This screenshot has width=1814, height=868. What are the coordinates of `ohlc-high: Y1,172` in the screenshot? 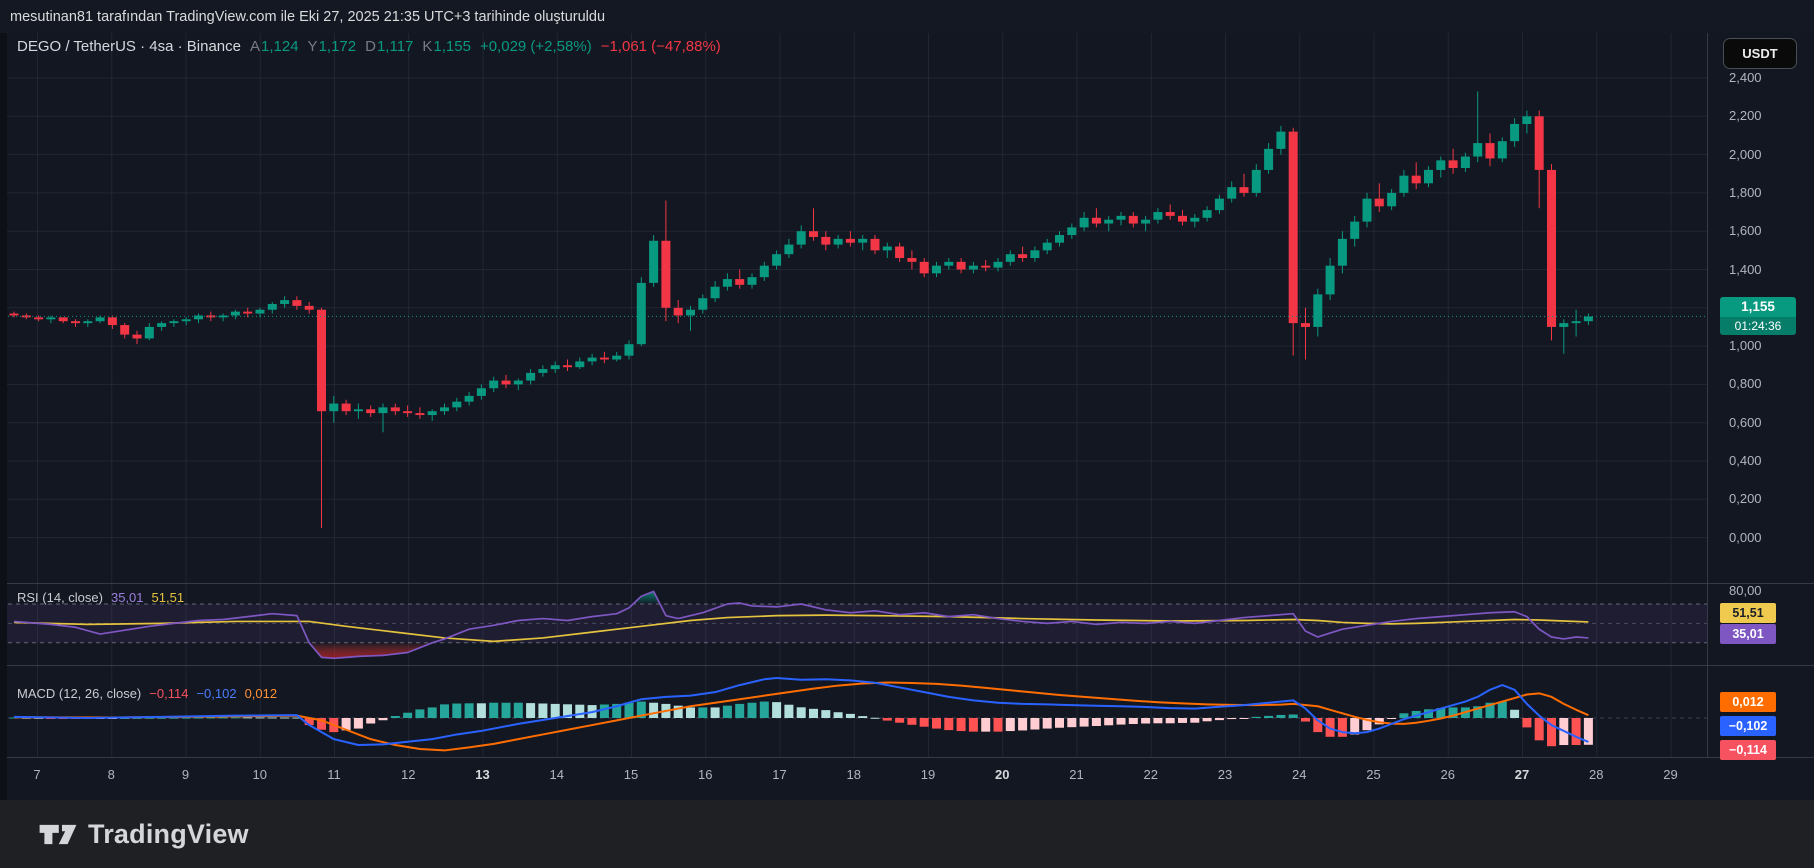 It's located at (332, 46).